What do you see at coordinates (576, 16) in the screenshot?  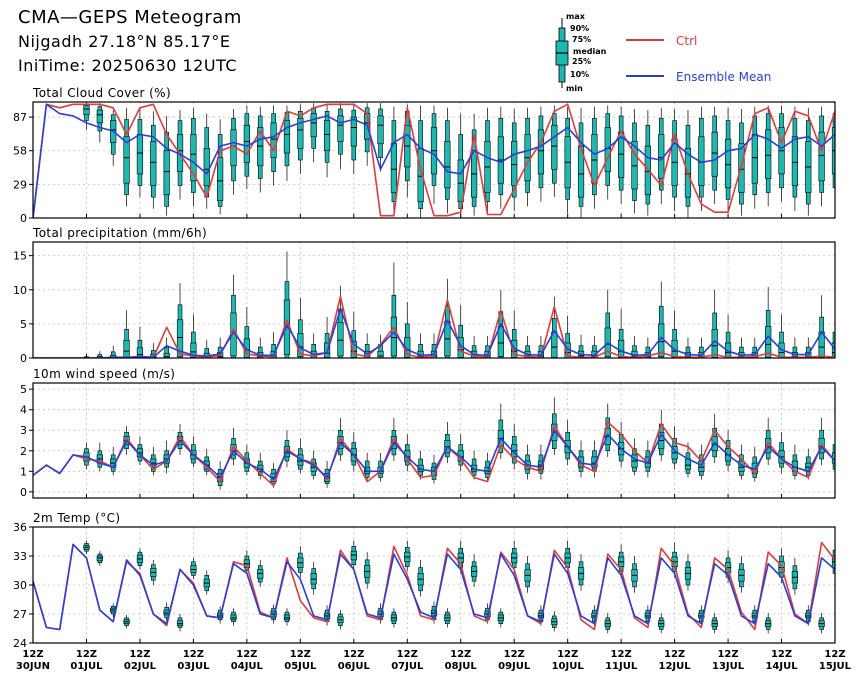 I see `legend-label-max: max` at bounding box center [576, 16].